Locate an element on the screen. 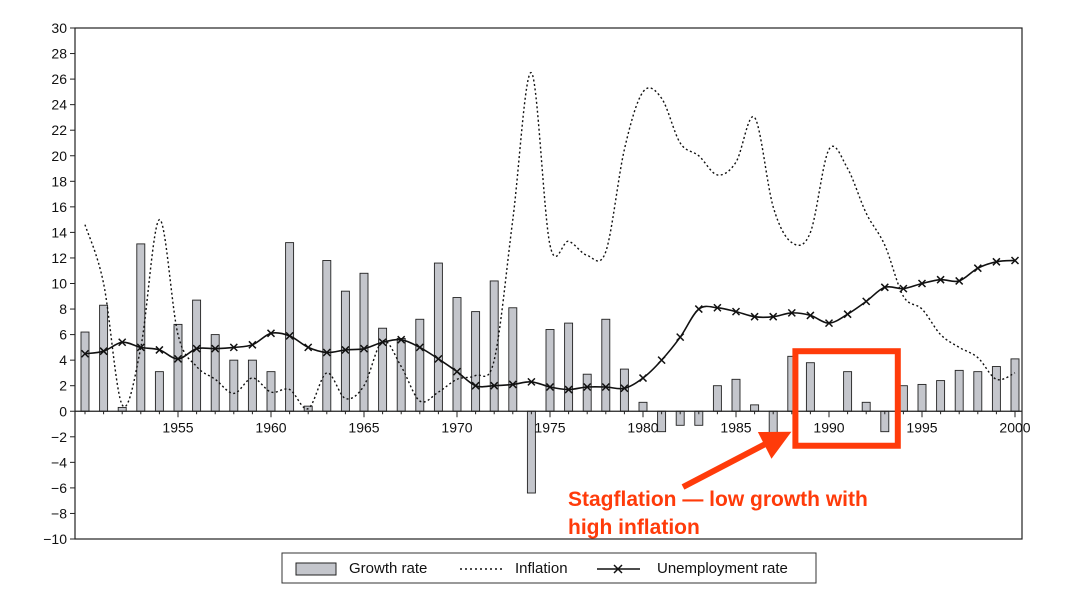 This screenshot has height=589, width=1083. y-tick-label: 22 is located at coordinates (59, 130).